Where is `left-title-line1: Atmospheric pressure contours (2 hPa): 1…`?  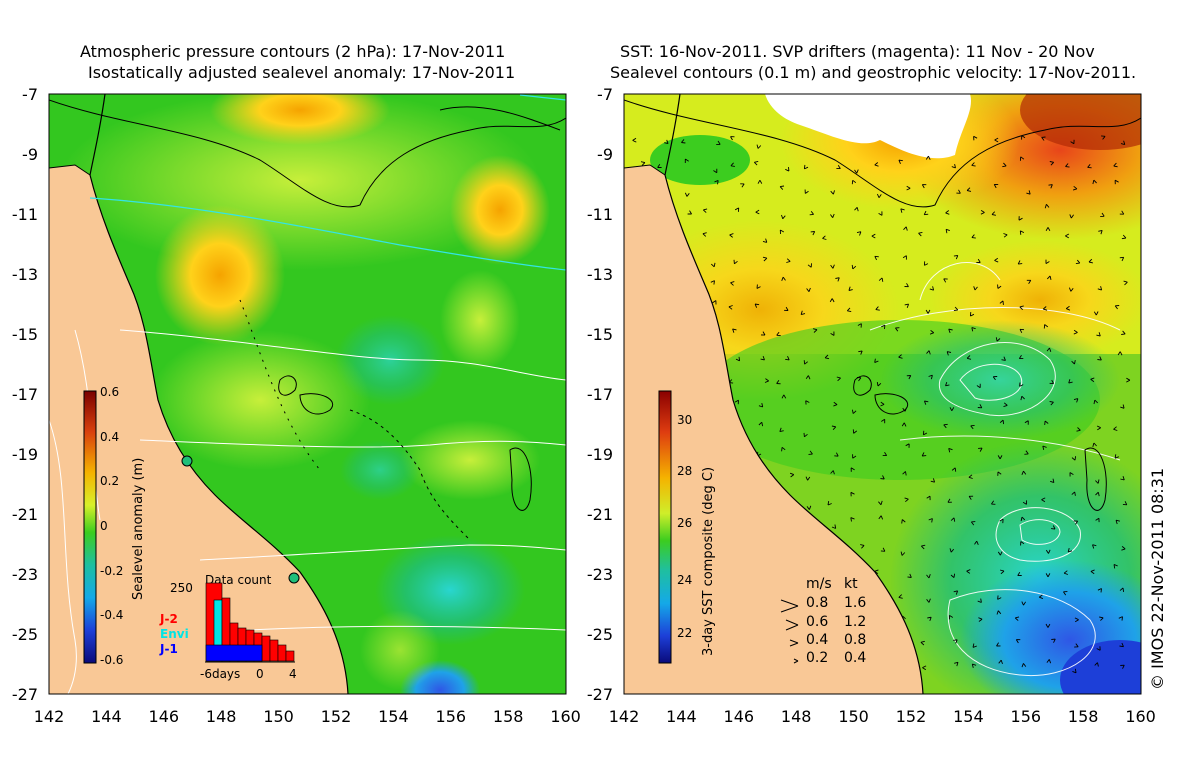 left-title-line1: Atmospheric pressure contours (2 hPa): 1… is located at coordinates (293, 51).